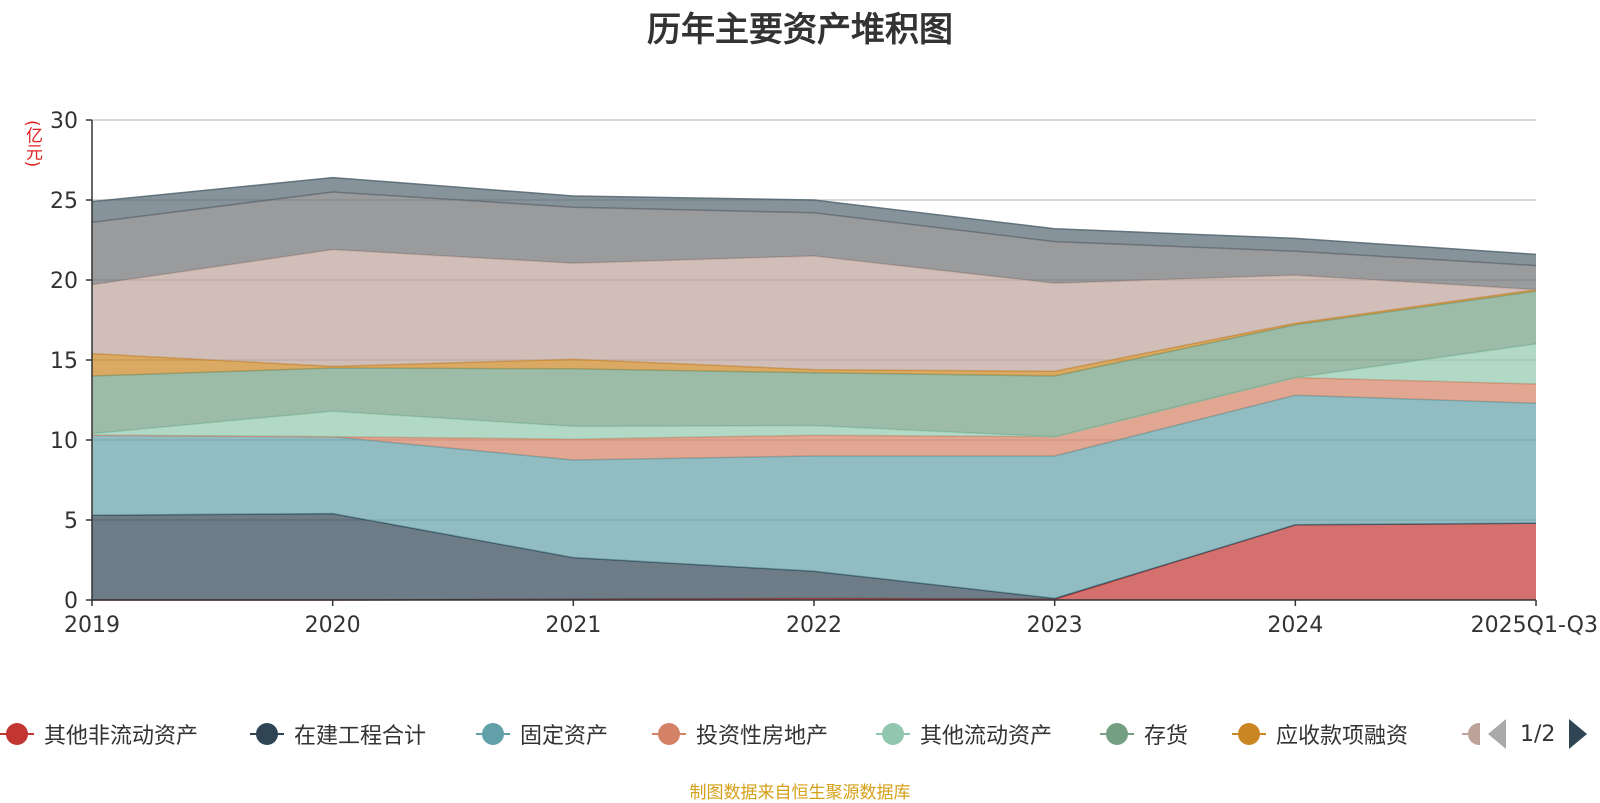  I want to click on y-tick-label: 25, so click(64, 201).